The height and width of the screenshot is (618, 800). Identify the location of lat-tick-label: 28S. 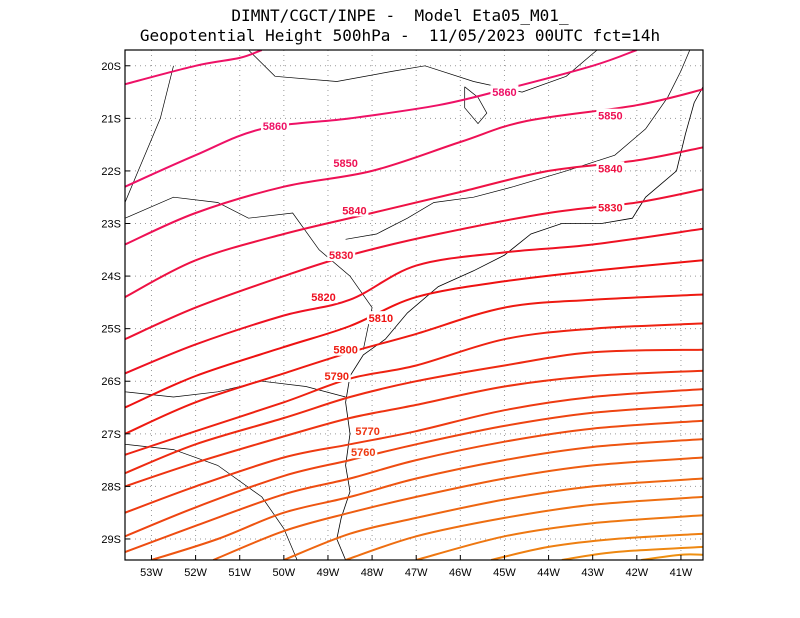
(111, 487).